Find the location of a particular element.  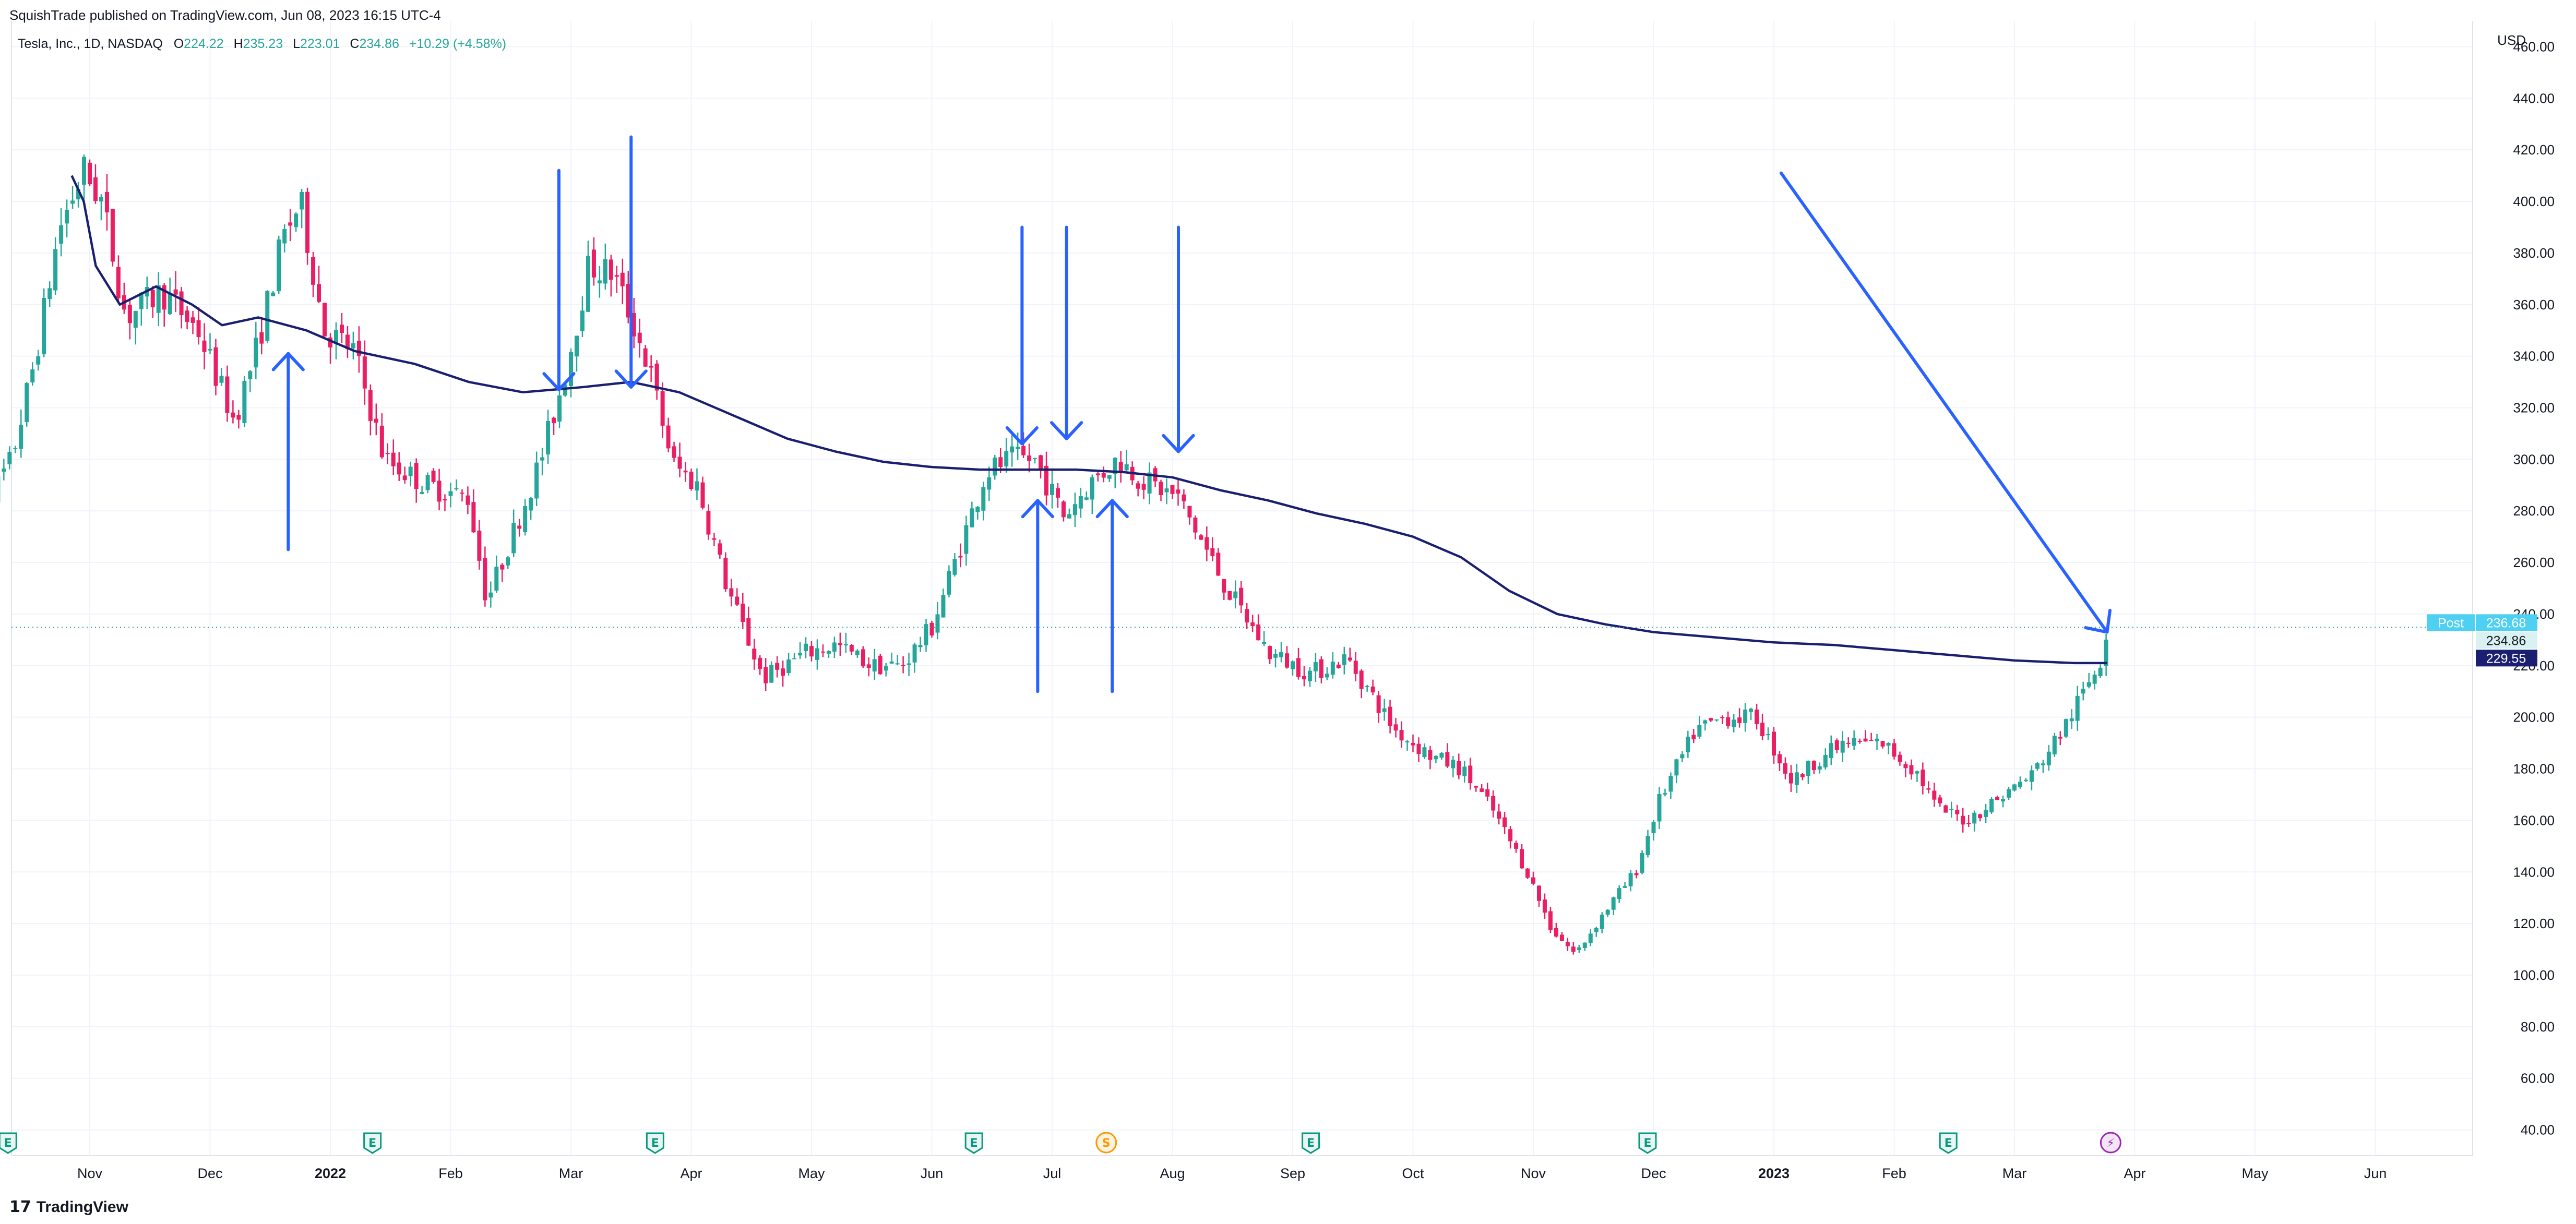

earnings-marker-label: E is located at coordinates (8, 1143).